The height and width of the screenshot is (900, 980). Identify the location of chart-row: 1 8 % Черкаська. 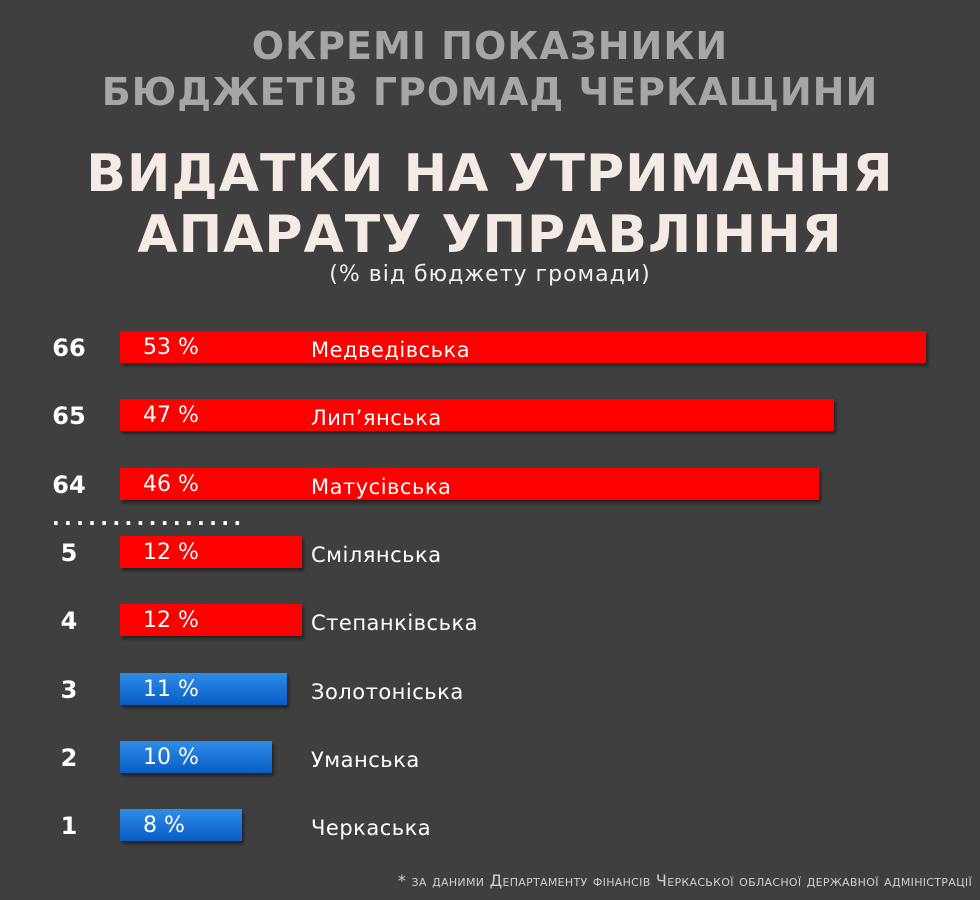
(490, 829).